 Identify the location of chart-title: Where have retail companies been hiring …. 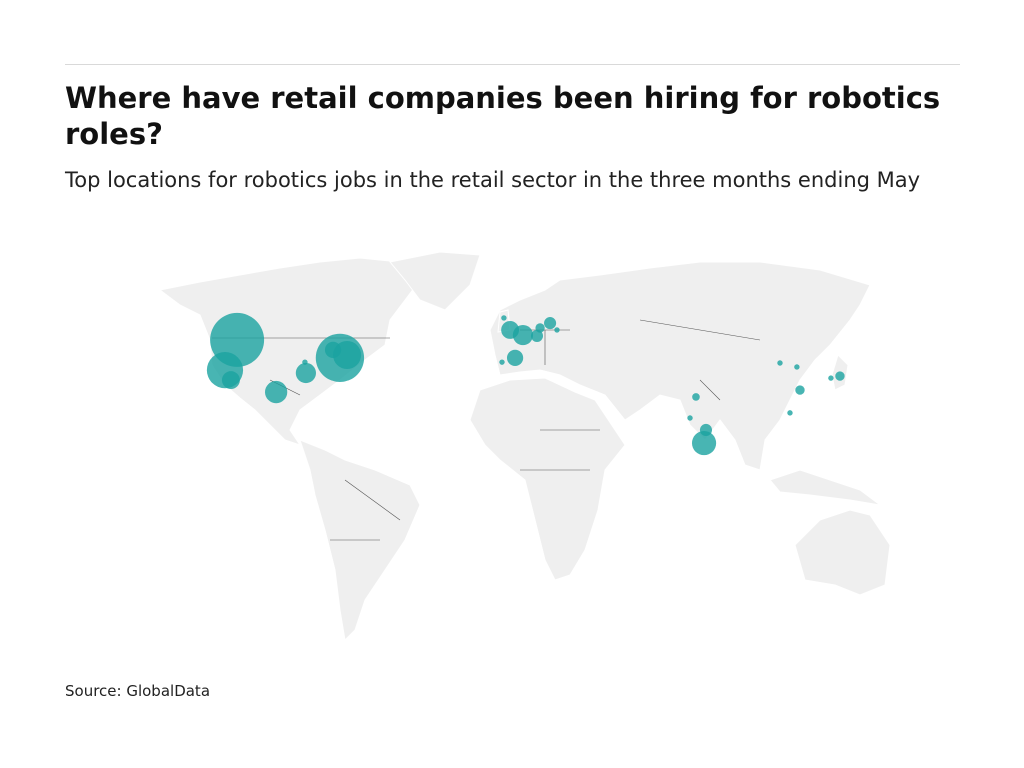
(503, 116).